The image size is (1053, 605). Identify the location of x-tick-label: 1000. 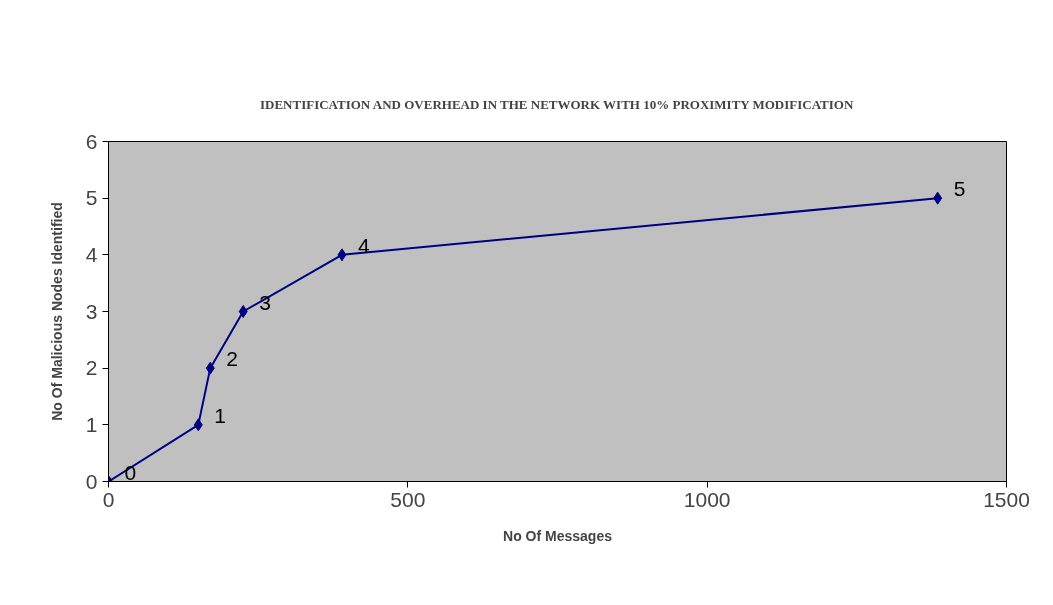
(707, 499).